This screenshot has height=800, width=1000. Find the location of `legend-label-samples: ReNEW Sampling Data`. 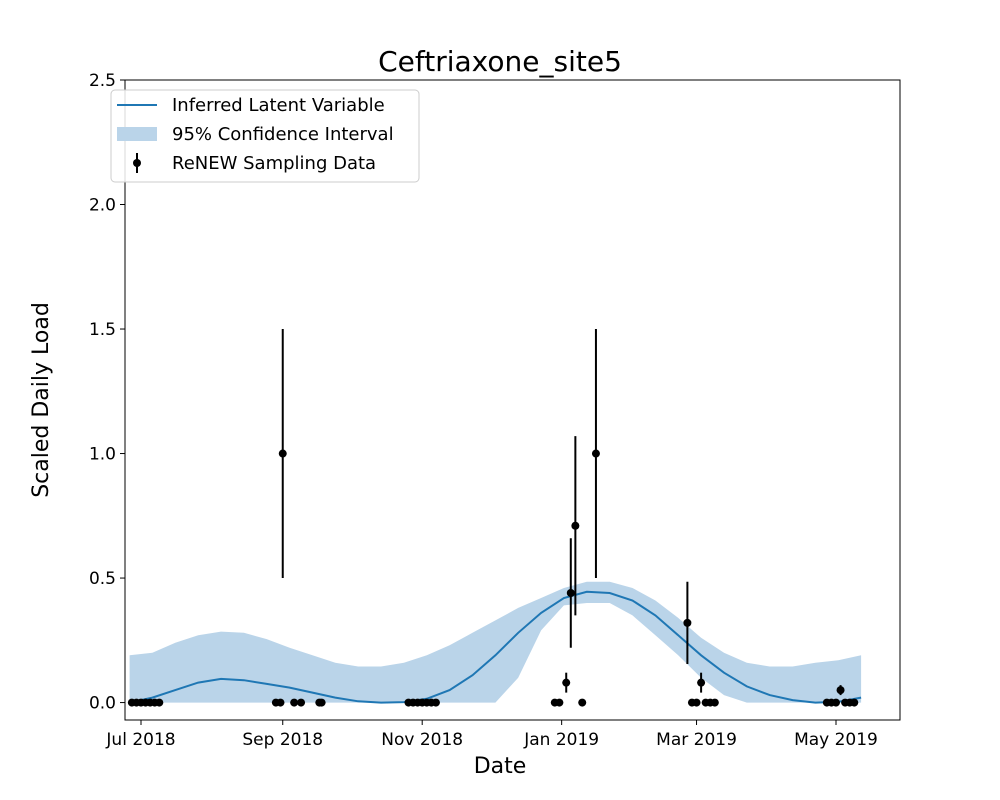

legend-label-samples: ReNEW Sampling Data is located at coordinates (274, 163).